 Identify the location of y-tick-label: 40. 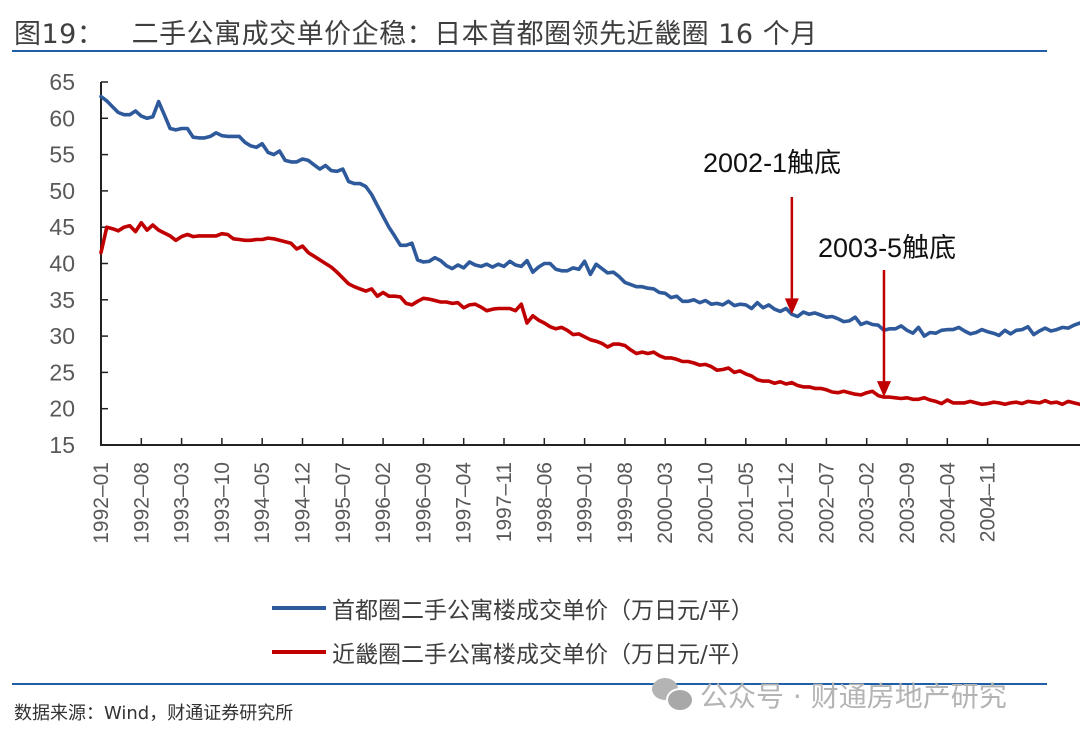
(62, 264).